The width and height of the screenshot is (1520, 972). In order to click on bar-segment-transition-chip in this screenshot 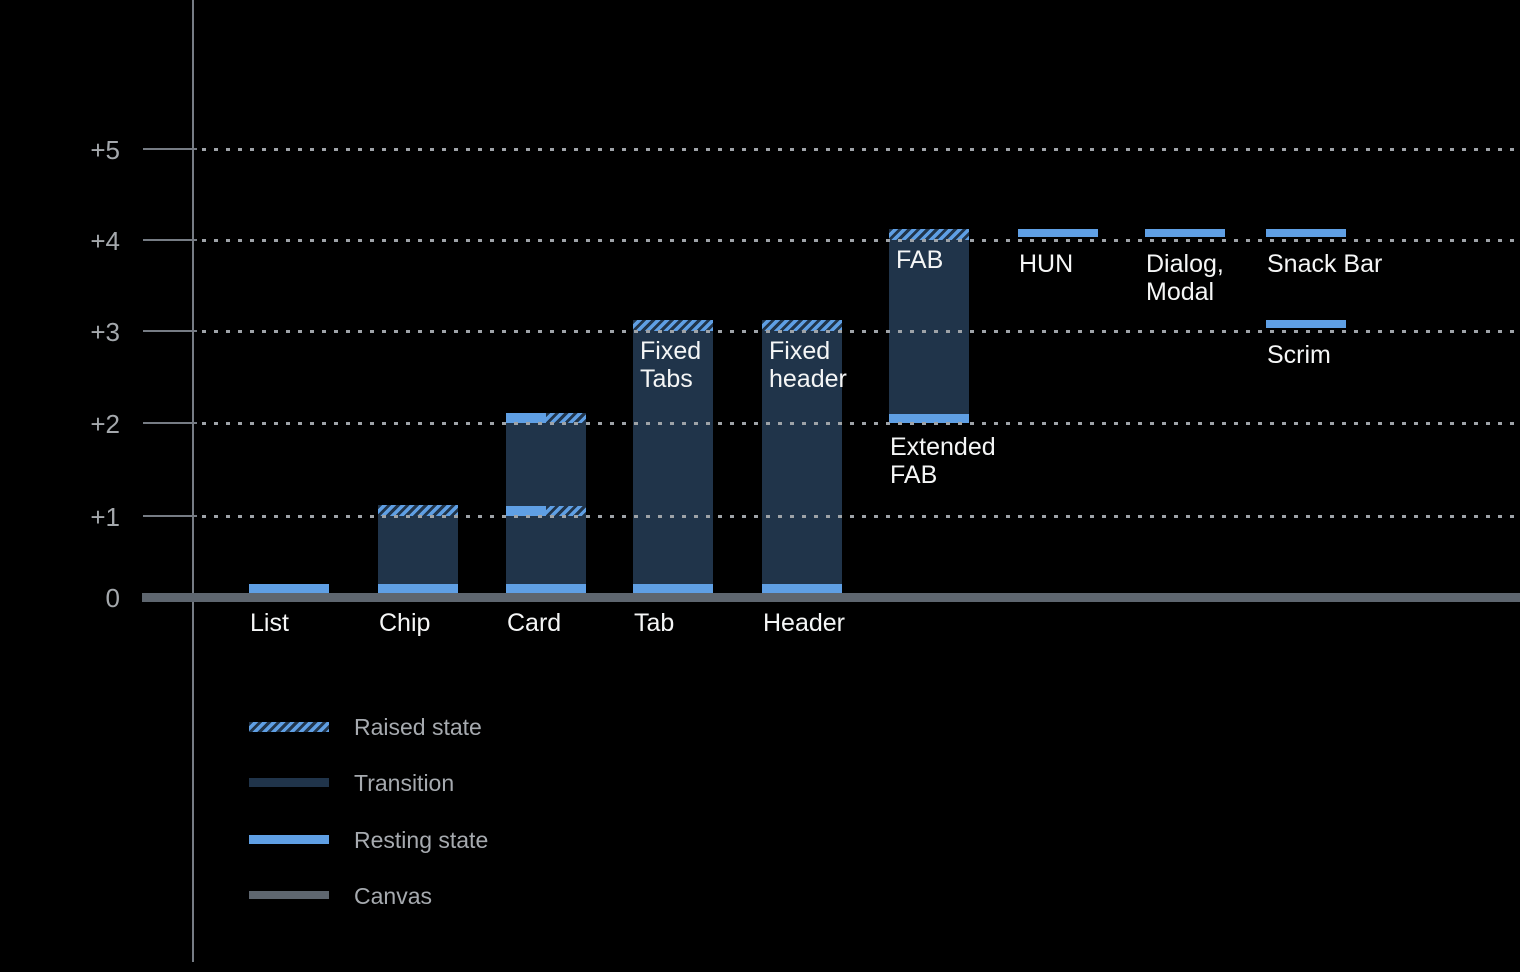, I will do `click(418, 554)`.